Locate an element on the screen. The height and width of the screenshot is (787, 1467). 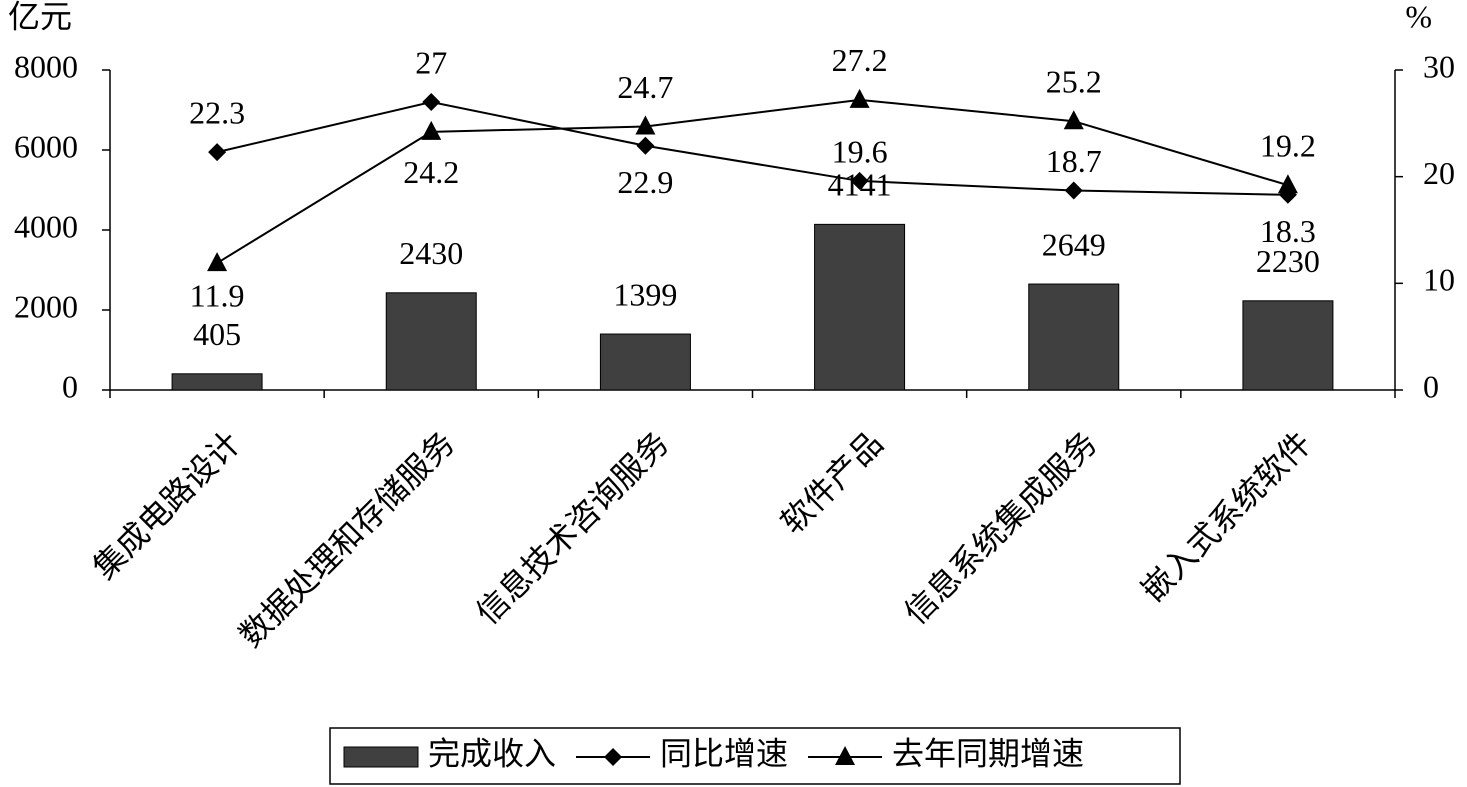
x-tick-label: 信息系统集成服务 is located at coordinates (1000, 528).